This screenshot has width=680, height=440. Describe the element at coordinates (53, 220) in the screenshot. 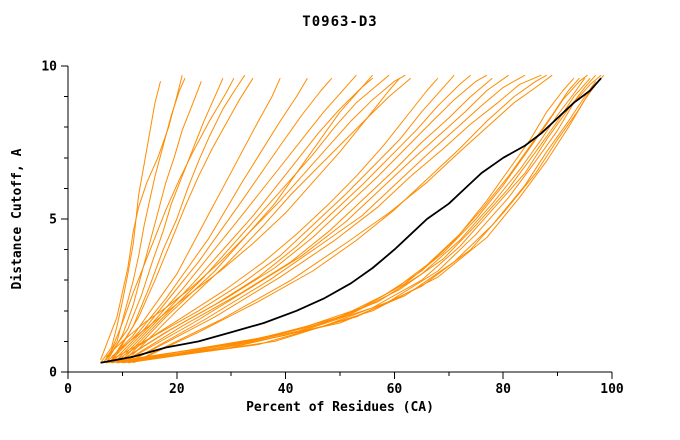

I see `y-tick-label: 5` at that location.